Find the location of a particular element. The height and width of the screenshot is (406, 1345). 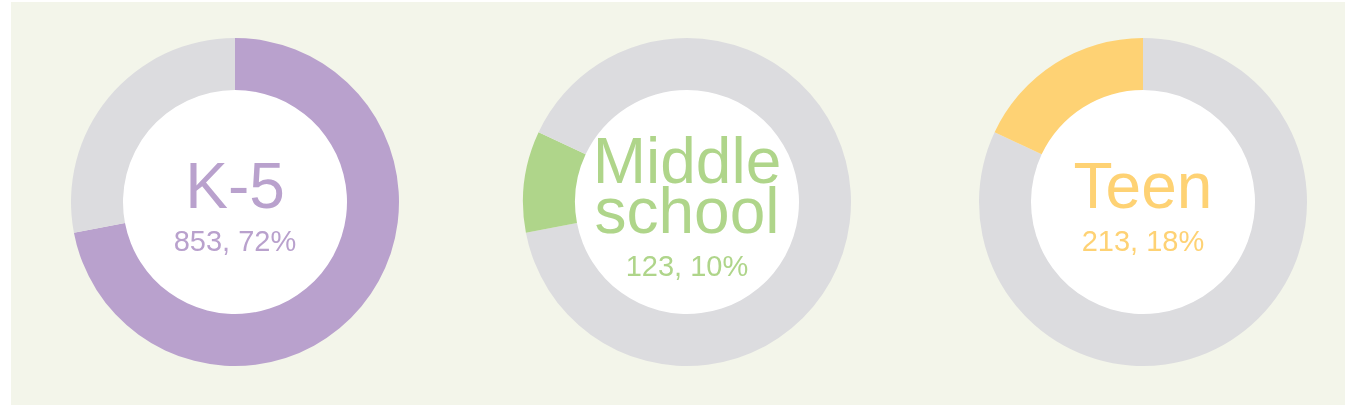

text: 123, 10% is located at coordinates (687, 266).